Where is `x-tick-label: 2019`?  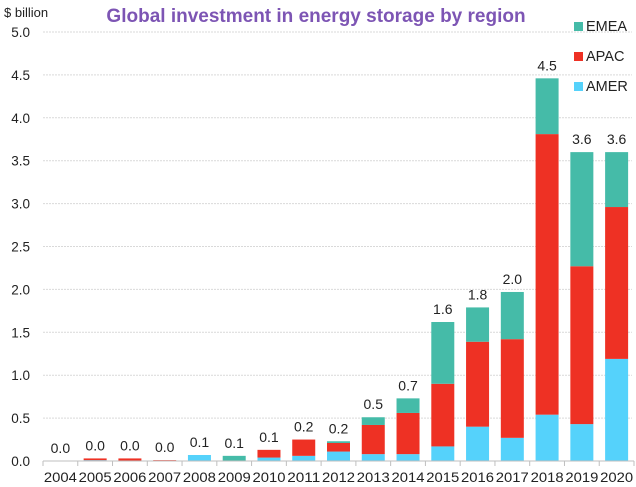 x-tick-label: 2019 is located at coordinates (581, 477).